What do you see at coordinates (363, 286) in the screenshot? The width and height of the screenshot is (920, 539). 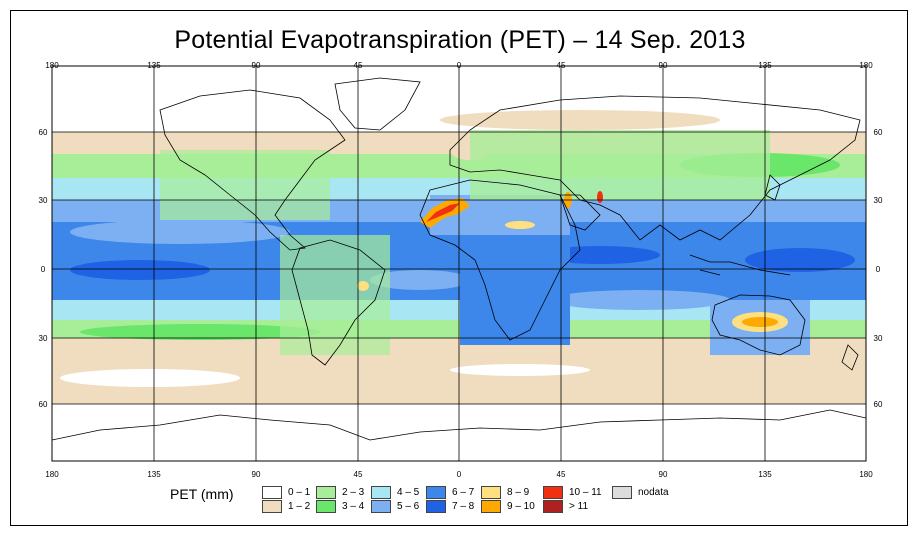 I see `hotspot-brazil` at bounding box center [363, 286].